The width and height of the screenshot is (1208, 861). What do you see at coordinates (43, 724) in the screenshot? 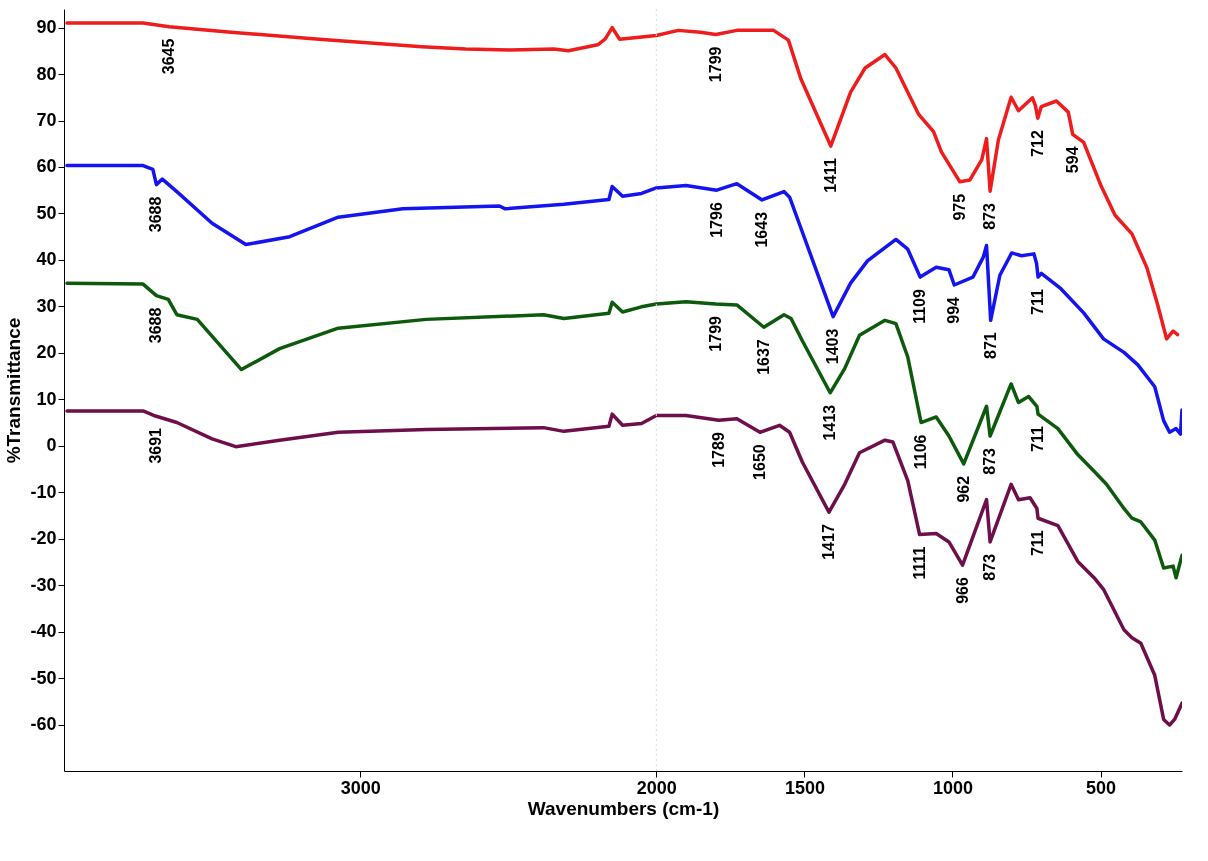
I see `y-tick-label: -60` at bounding box center [43, 724].